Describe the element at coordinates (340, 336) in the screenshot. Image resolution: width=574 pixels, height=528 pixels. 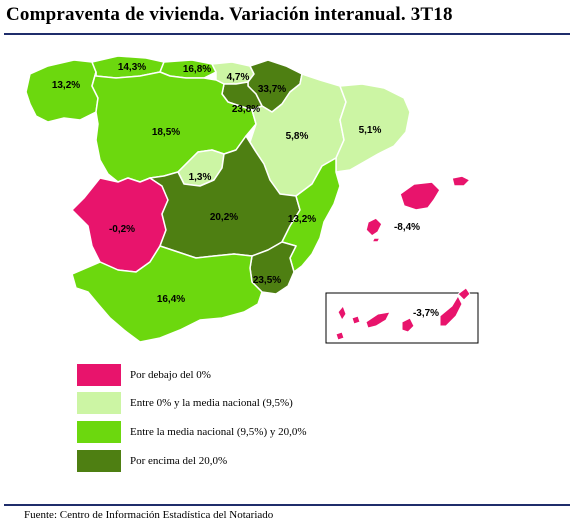
I see `region-canarias-hierro` at that location.